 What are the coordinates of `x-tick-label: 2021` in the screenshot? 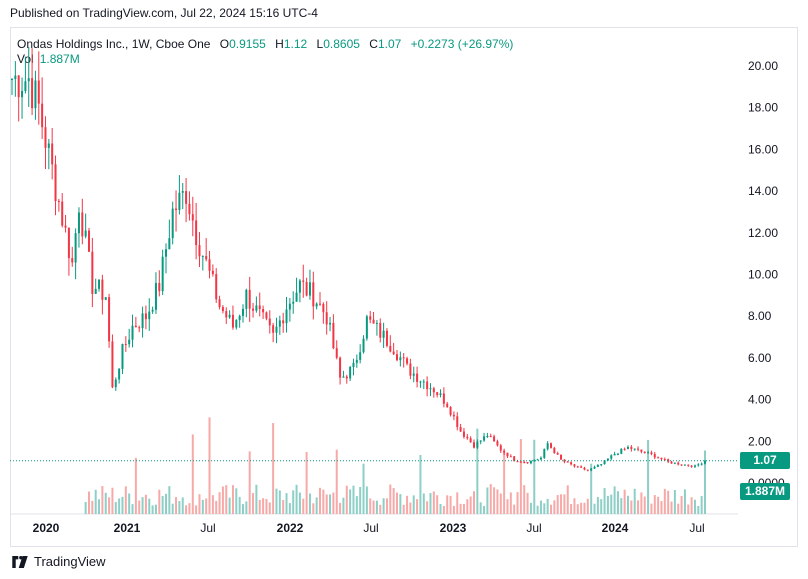 It's located at (127, 528).